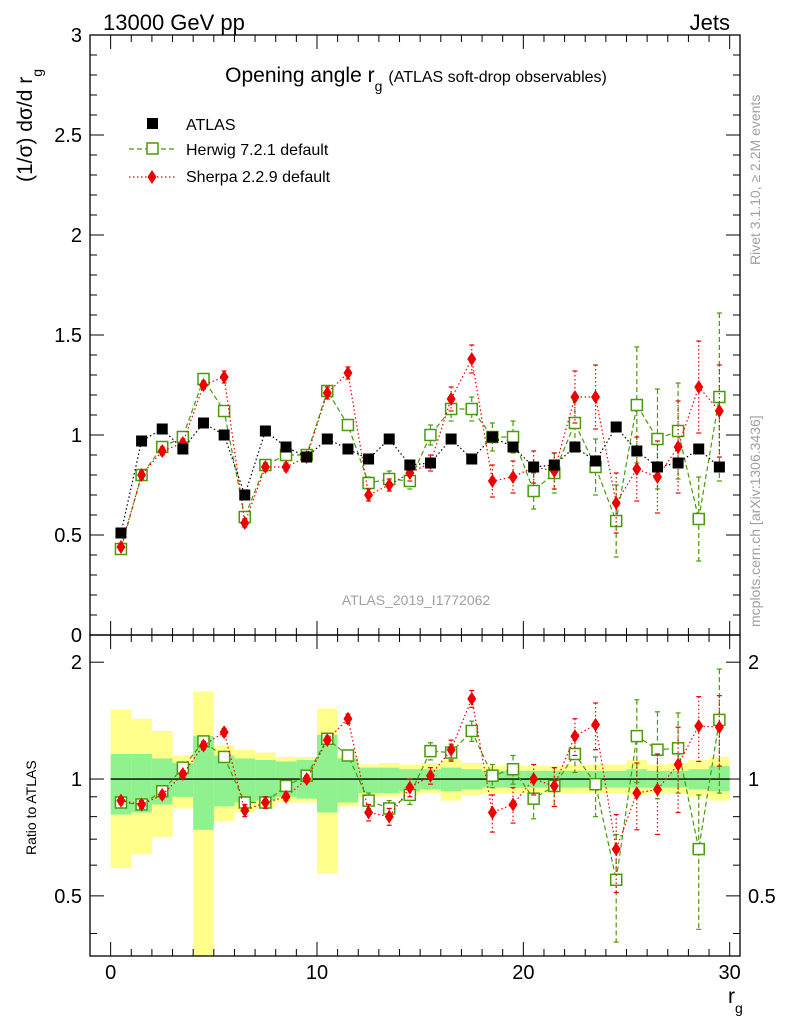  What do you see at coordinates (76, 663) in the screenshot?
I see `ratio-y-tick-label: 2` at bounding box center [76, 663].